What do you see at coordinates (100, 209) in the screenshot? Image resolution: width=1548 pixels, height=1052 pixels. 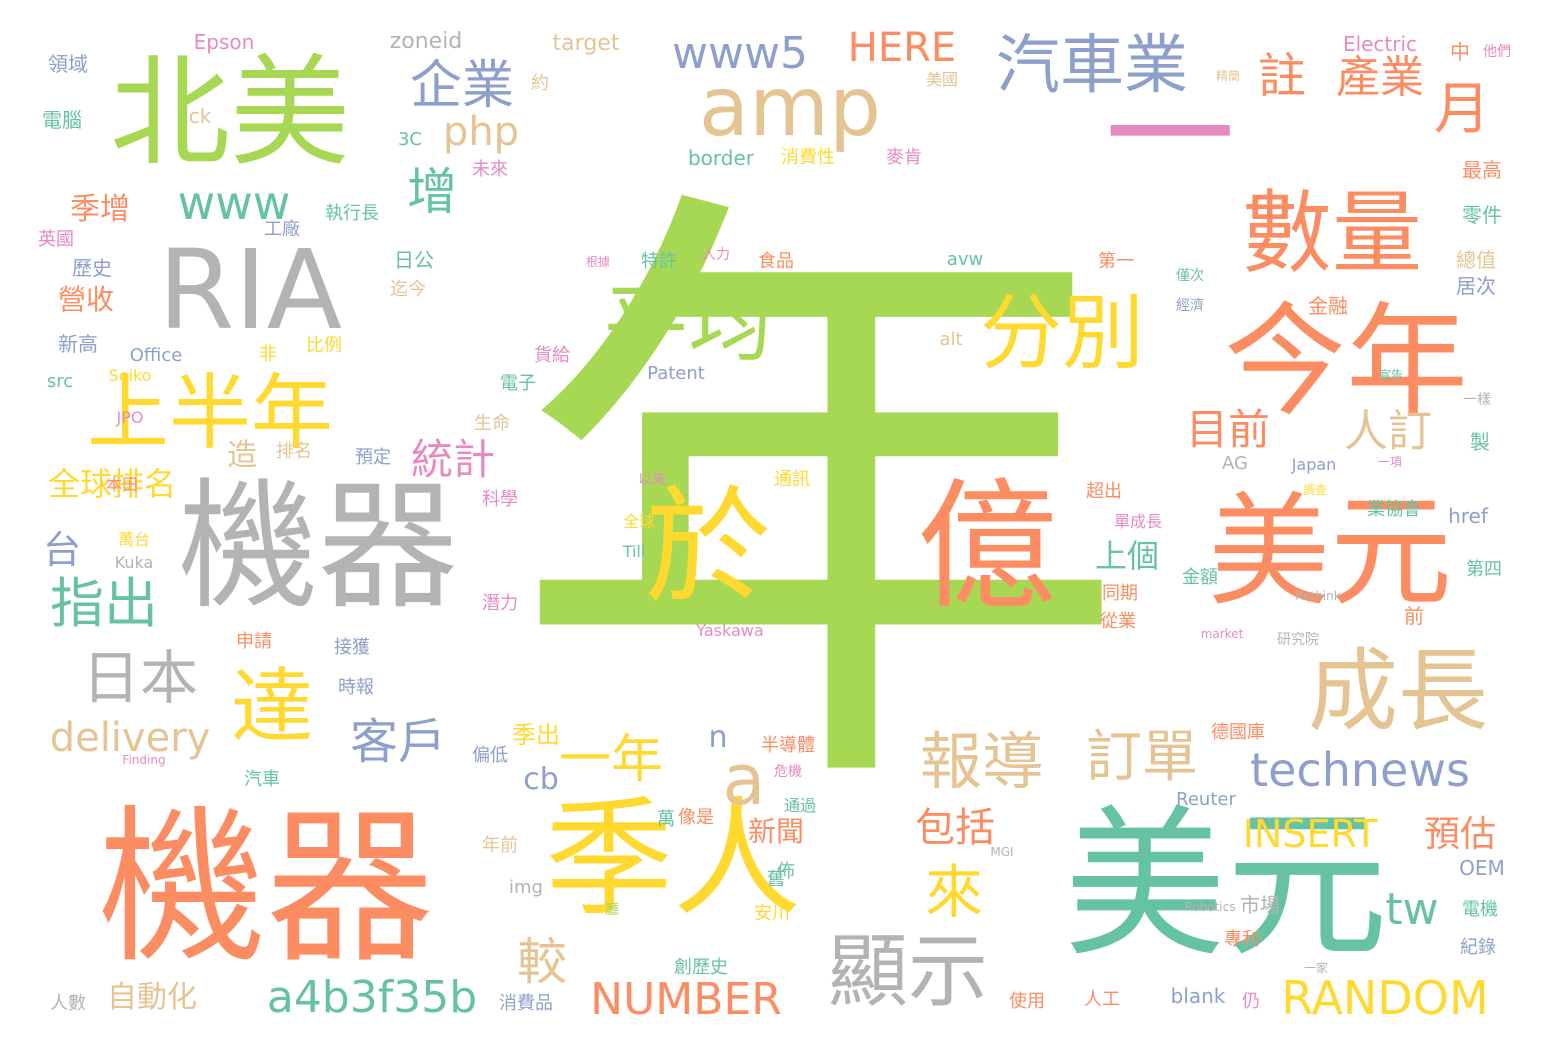 I see `cloud-word-cjk-5b63-589e: 季增` at bounding box center [100, 209].